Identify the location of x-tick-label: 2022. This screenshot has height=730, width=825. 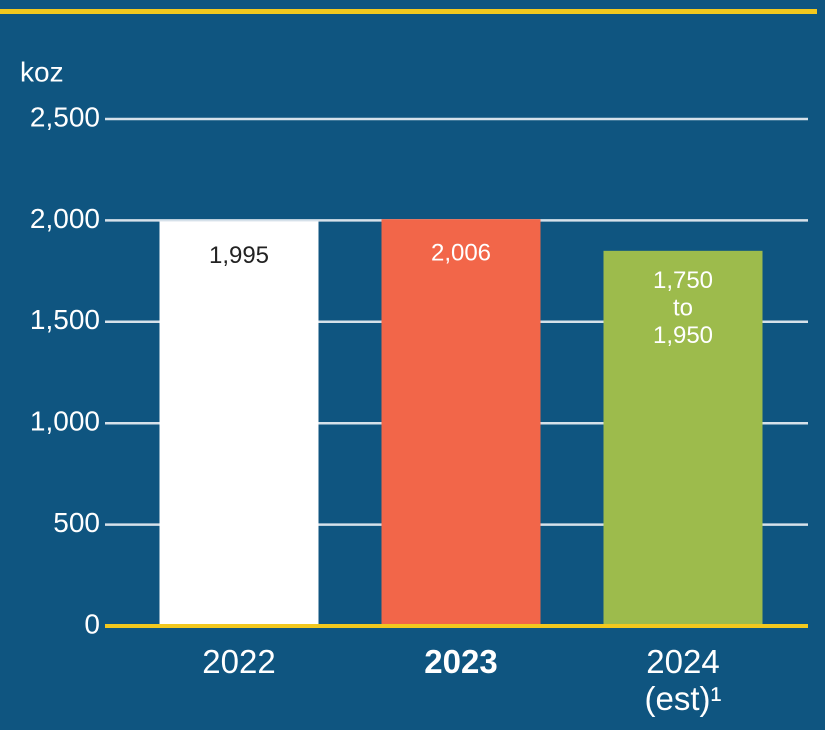
(239, 661).